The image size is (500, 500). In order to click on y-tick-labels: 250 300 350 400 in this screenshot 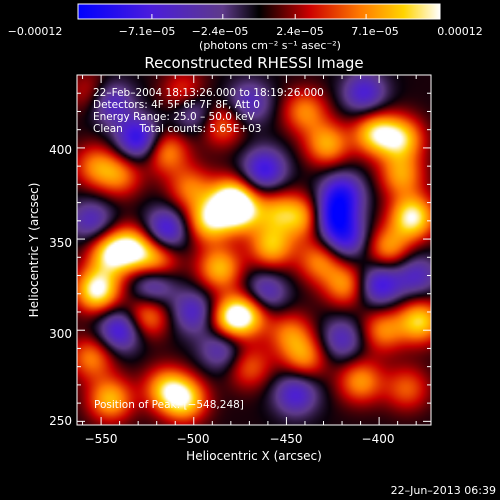, I will do `click(60, 285)`.